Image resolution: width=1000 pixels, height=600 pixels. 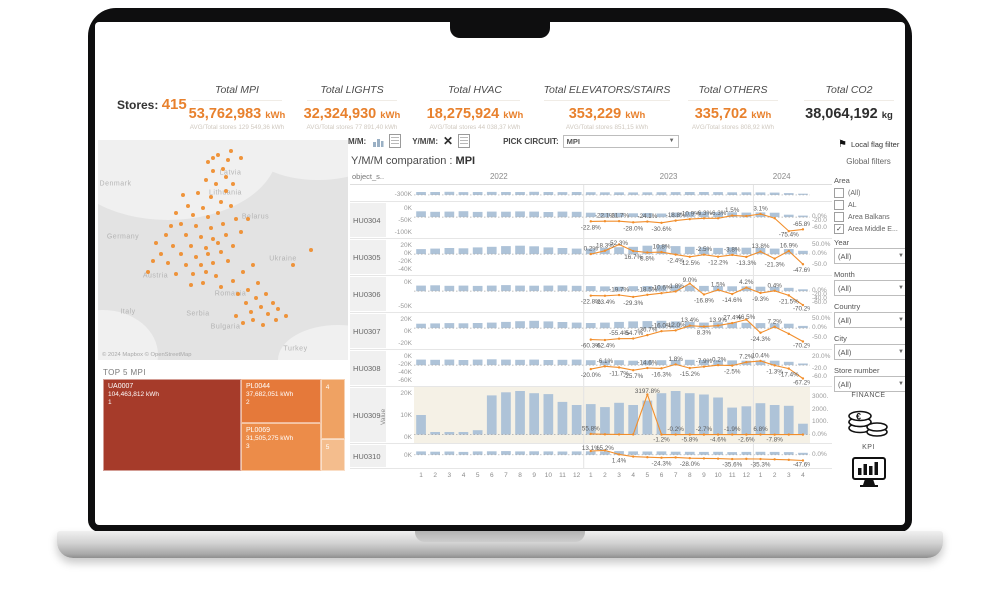 What do you see at coordinates (383, 416) in the screenshot?
I see `value-axis-label: Value` at bounding box center [383, 416].